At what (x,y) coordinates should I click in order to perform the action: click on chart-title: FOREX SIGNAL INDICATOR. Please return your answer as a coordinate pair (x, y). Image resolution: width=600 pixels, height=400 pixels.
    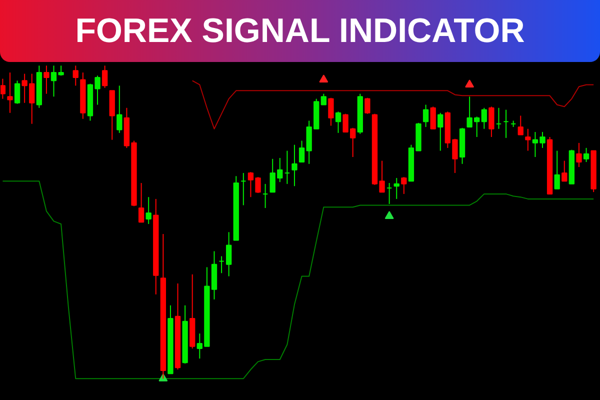
    Looking at the image, I should click on (300, 31).